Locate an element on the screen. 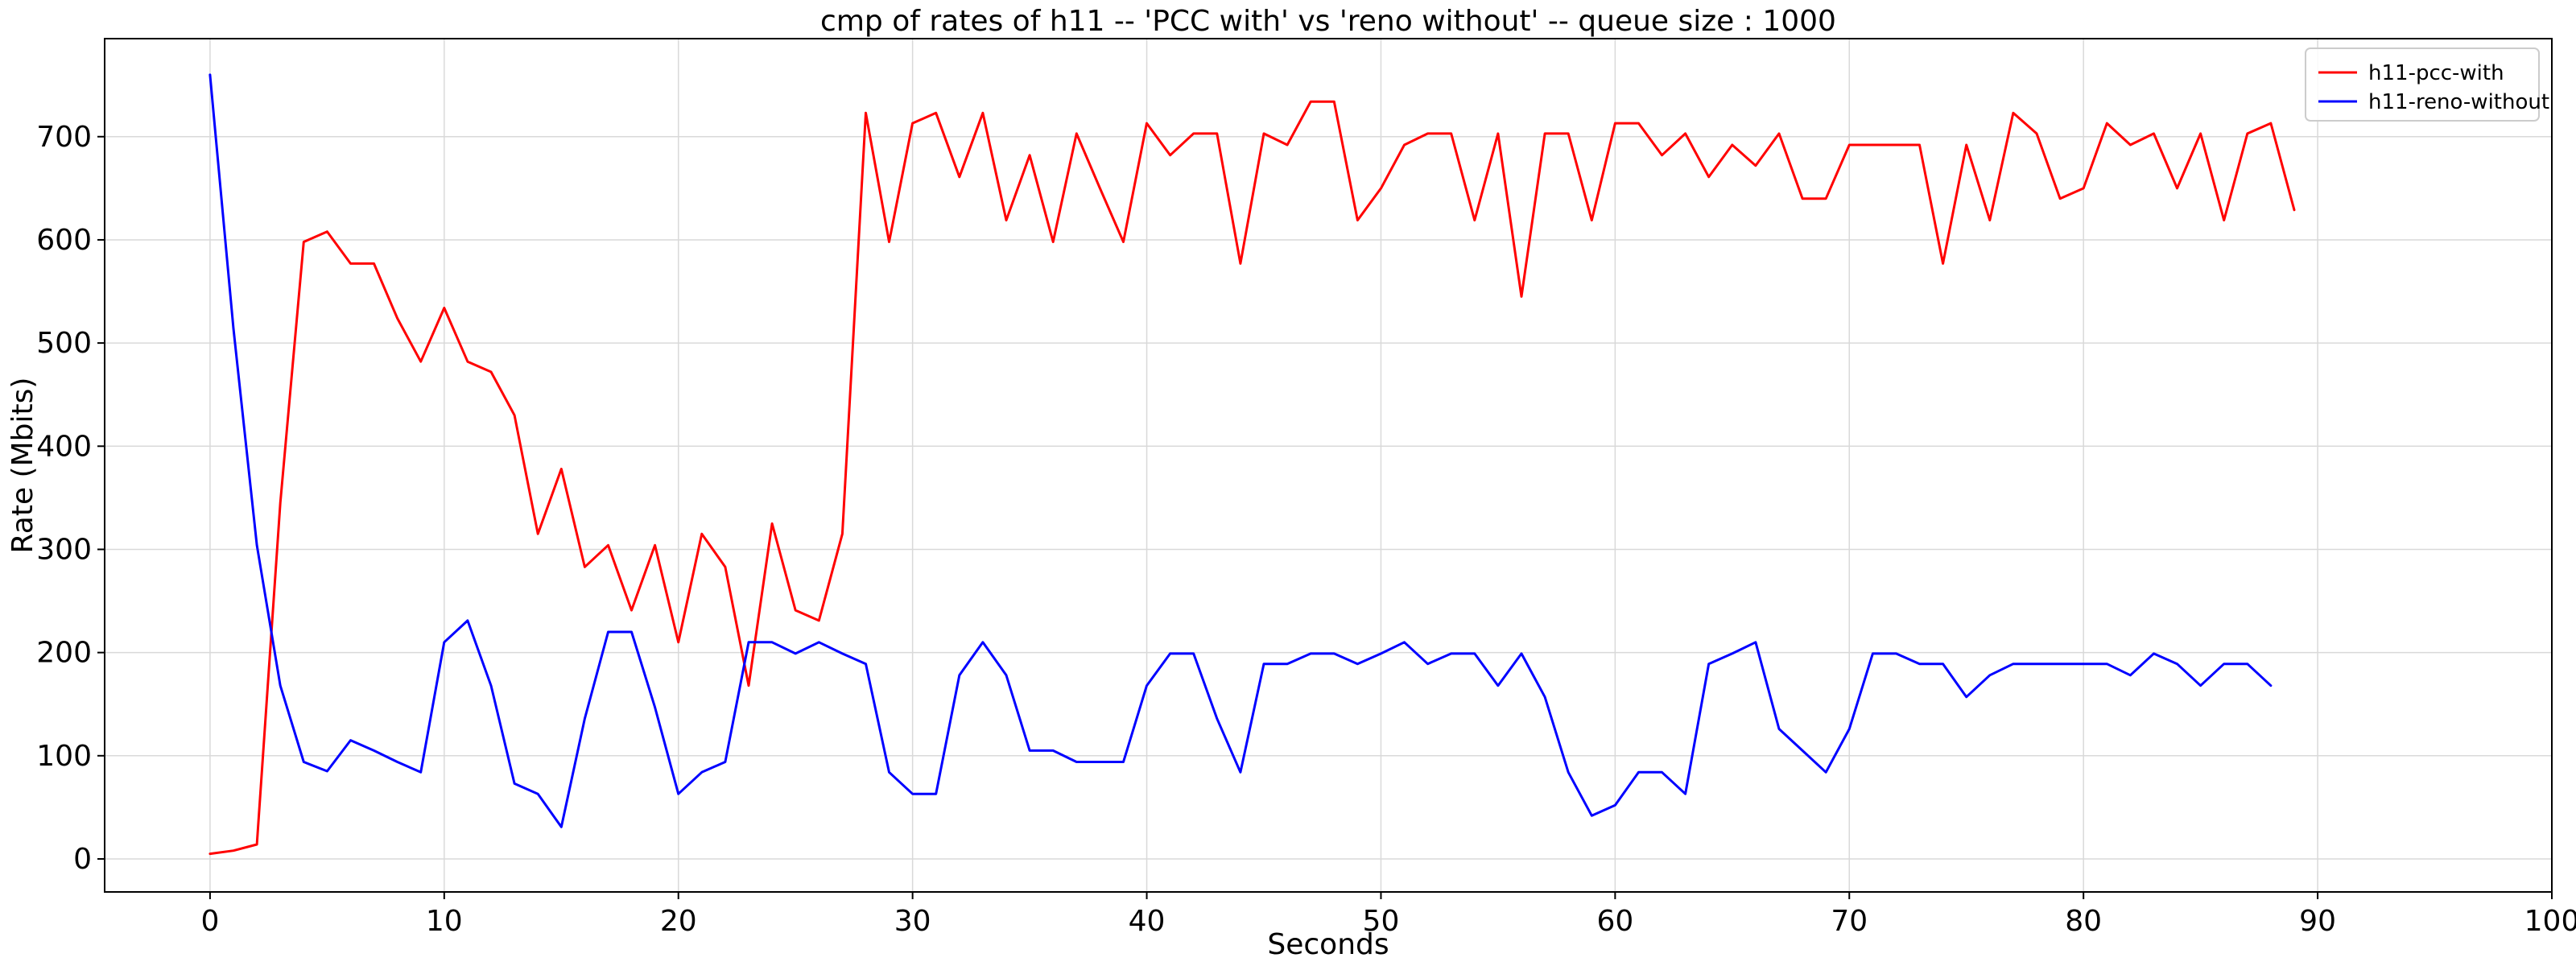 The image size is (2576, 966). x-tick-label: 70 is located at coordinates (1850, 921).